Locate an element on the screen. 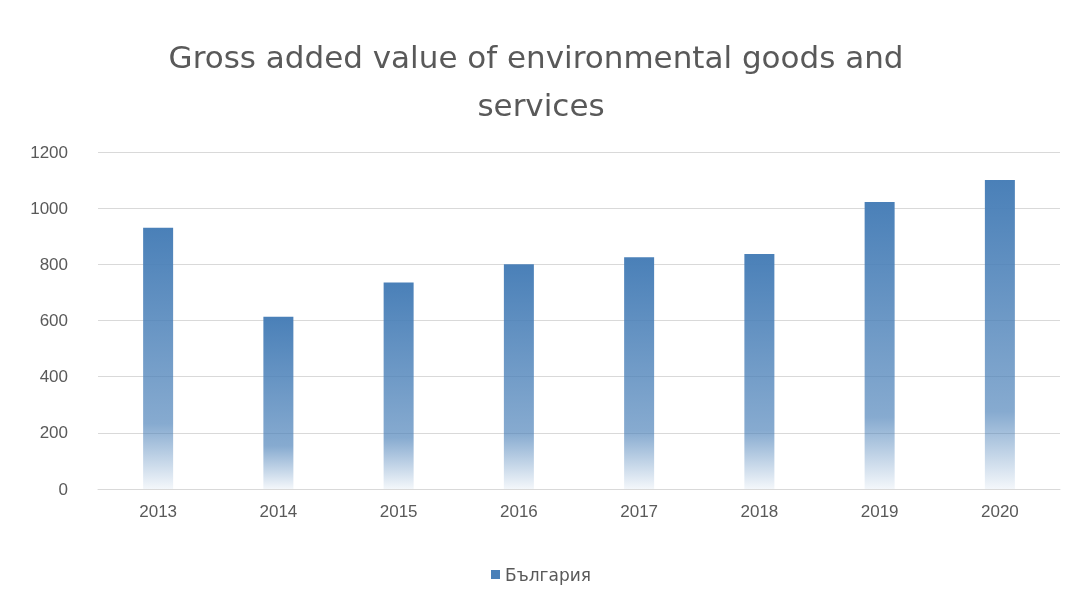 The width and height of the screenshot is (1082, 610). x-tick-label: 2016 is located at coordinates (518, 511).